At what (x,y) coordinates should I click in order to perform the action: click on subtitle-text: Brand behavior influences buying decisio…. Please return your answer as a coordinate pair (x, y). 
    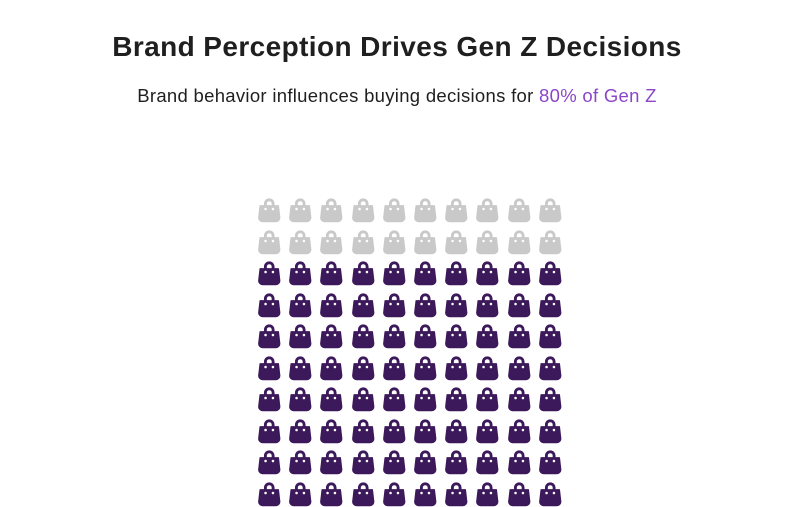
    Looking at the image, I should click on (338, 96).